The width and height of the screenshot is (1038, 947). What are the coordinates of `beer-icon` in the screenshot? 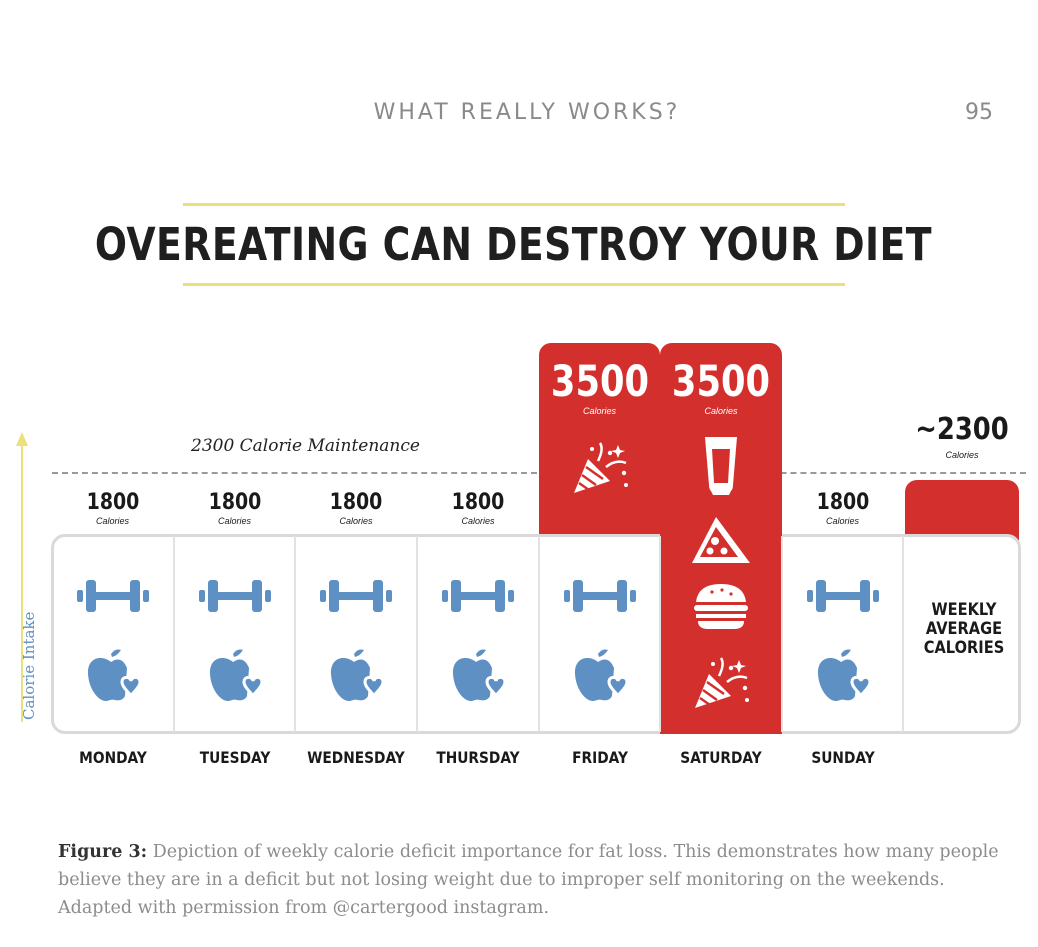 It's located at (721, 466).